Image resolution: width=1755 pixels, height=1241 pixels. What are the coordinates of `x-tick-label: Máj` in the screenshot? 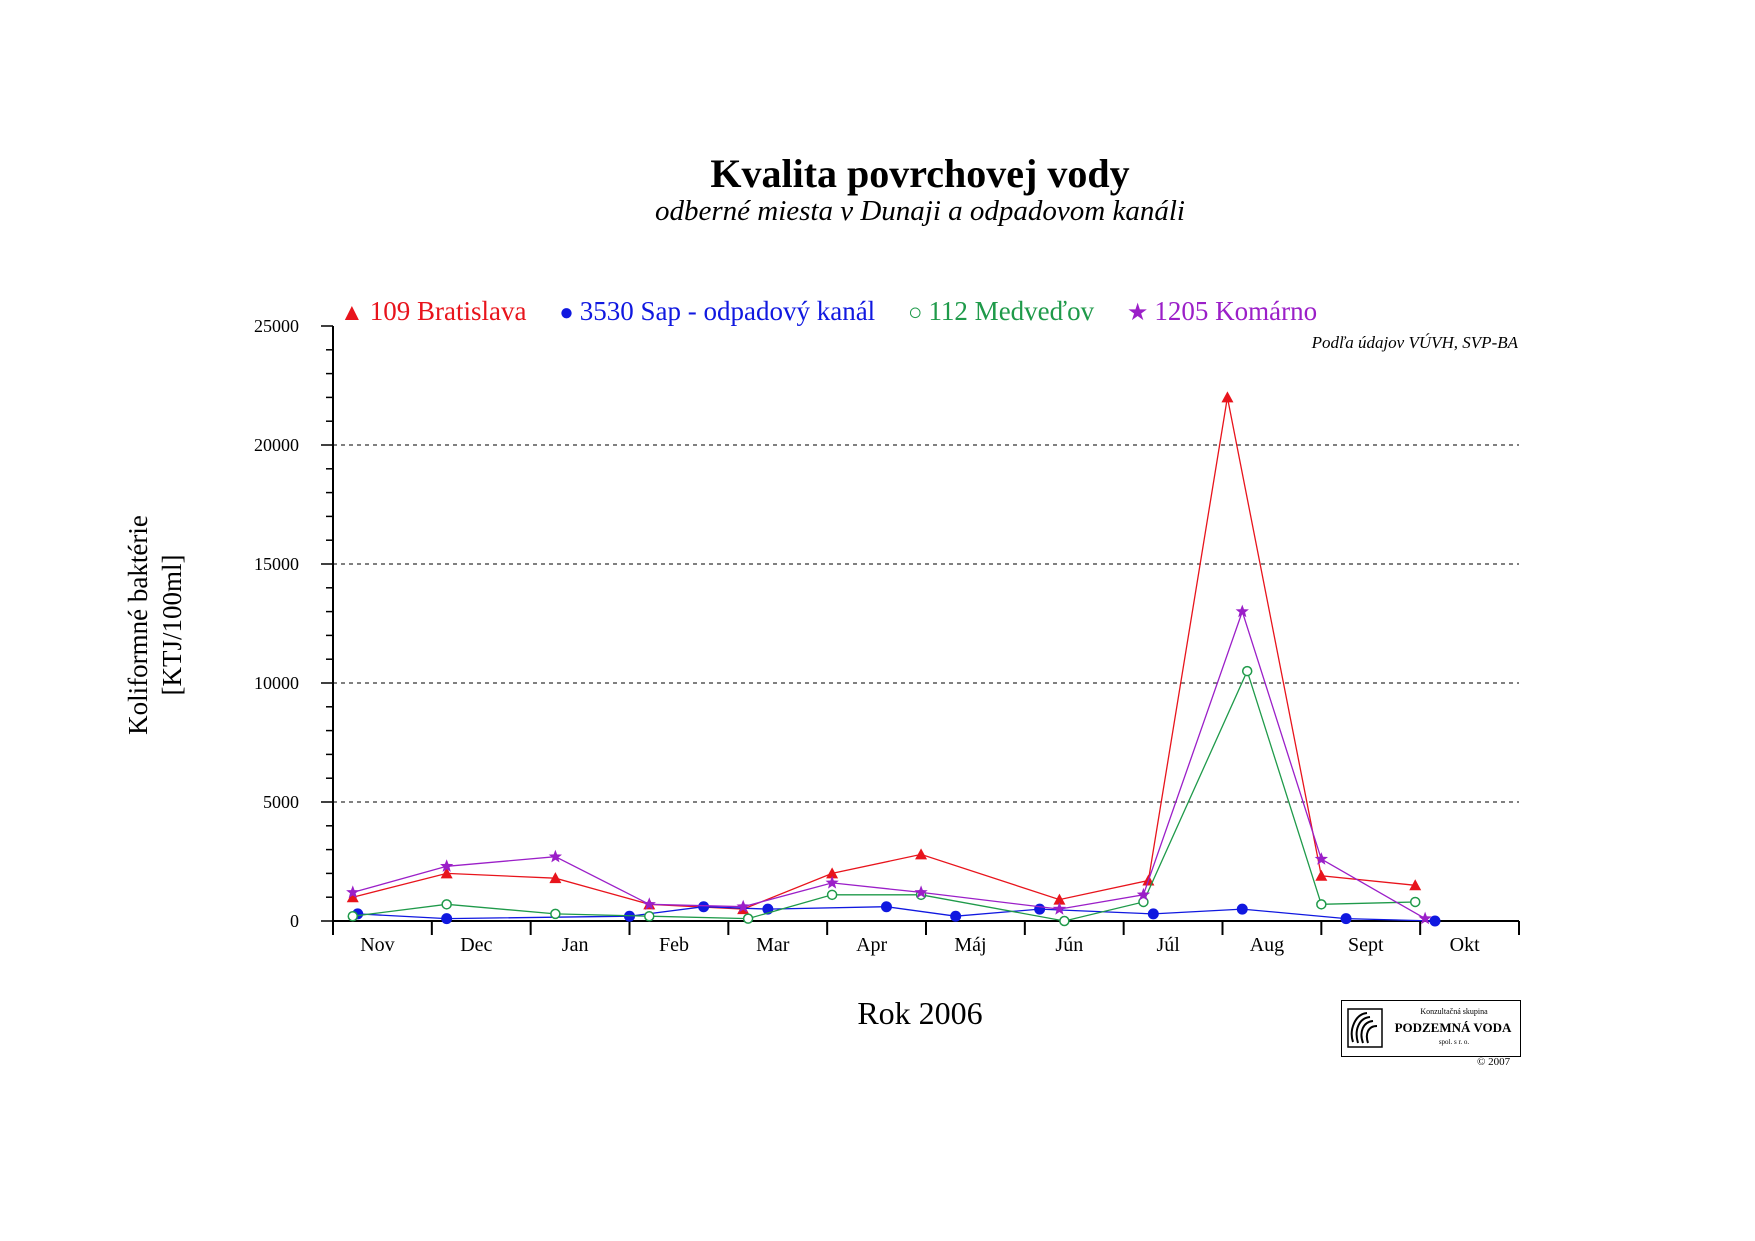 It's located at (970, 945).